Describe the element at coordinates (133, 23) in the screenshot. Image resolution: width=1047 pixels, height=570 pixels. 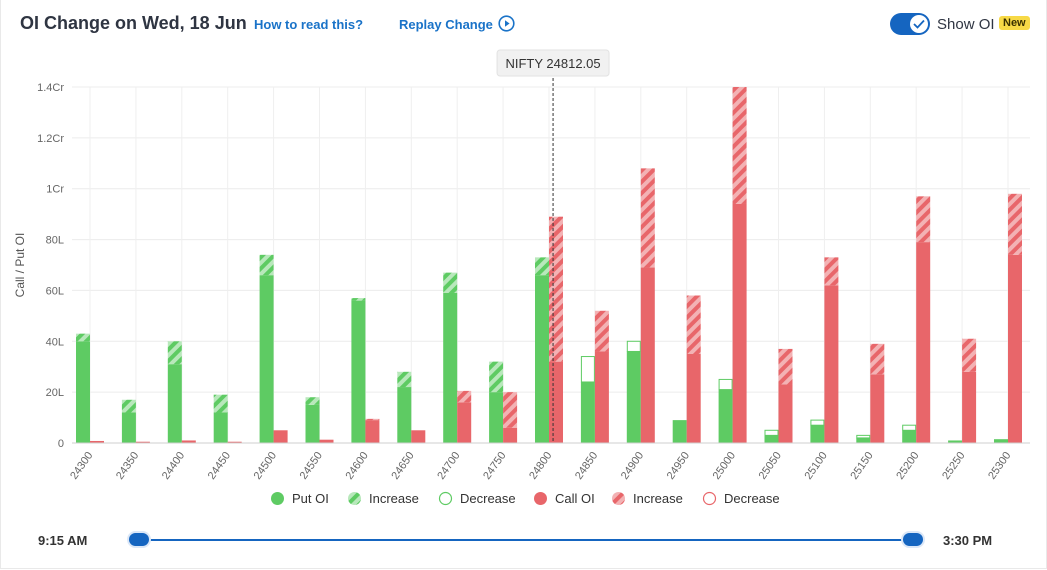
I see `page-title: OI Change on Wed, 18 Jun` at that location.